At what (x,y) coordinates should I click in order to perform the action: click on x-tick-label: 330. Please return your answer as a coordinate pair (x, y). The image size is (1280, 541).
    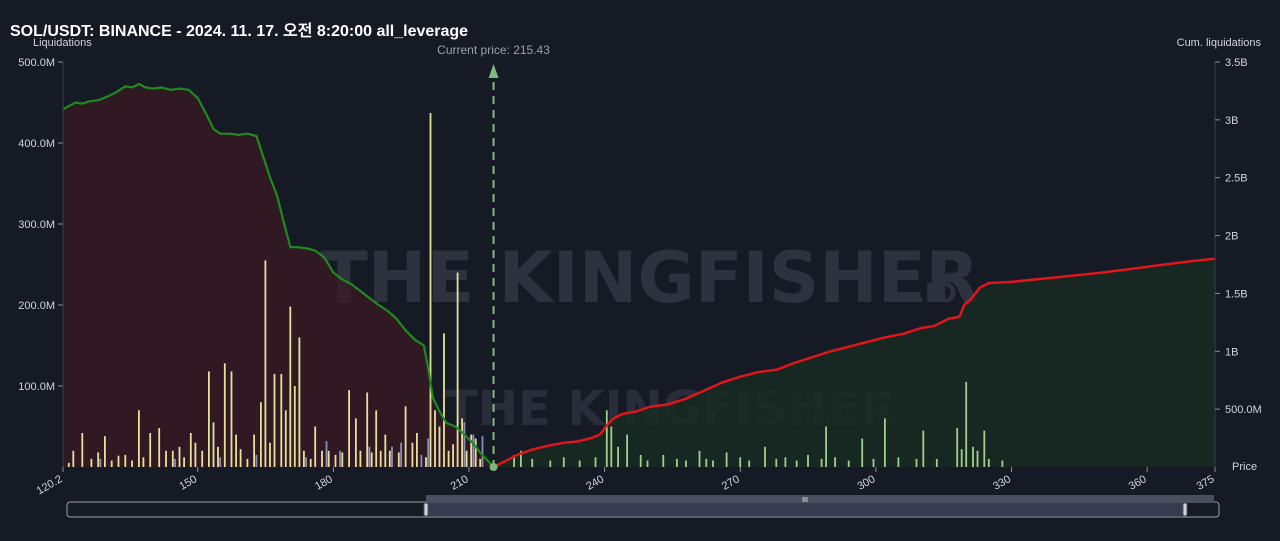
    Looking at the image, I should click on (1002, 483).